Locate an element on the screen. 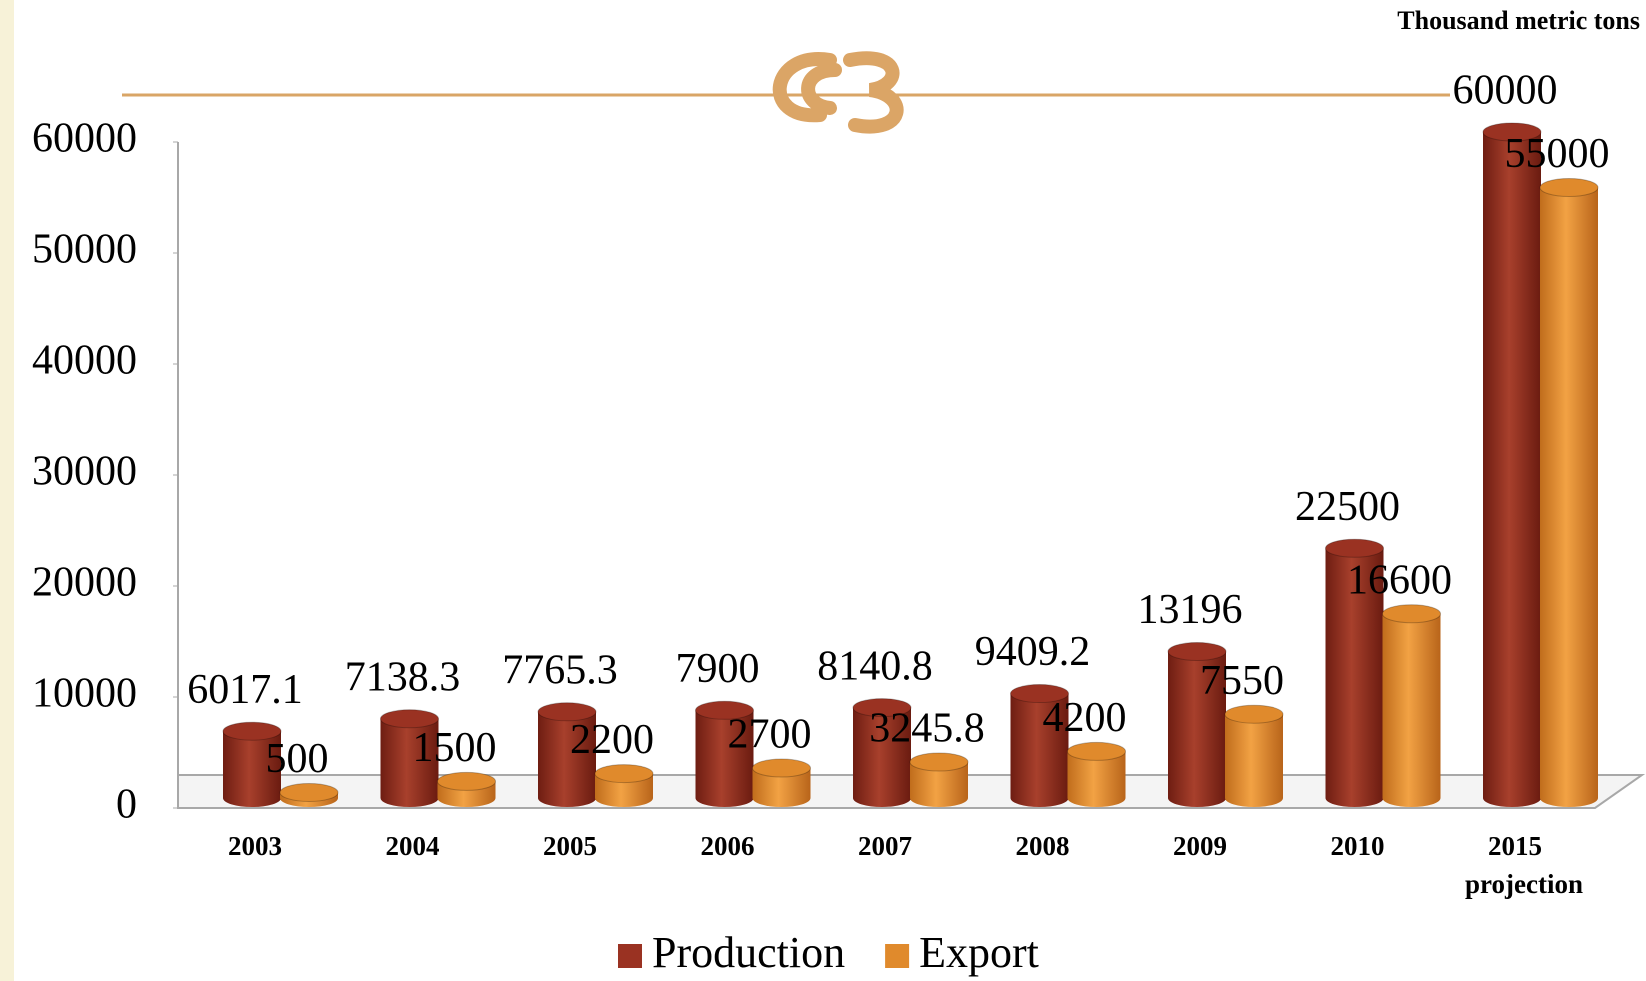 This screenshot has height=981, width=1646. x-tick-label: 2010 is located at coordinates (1357, 846).